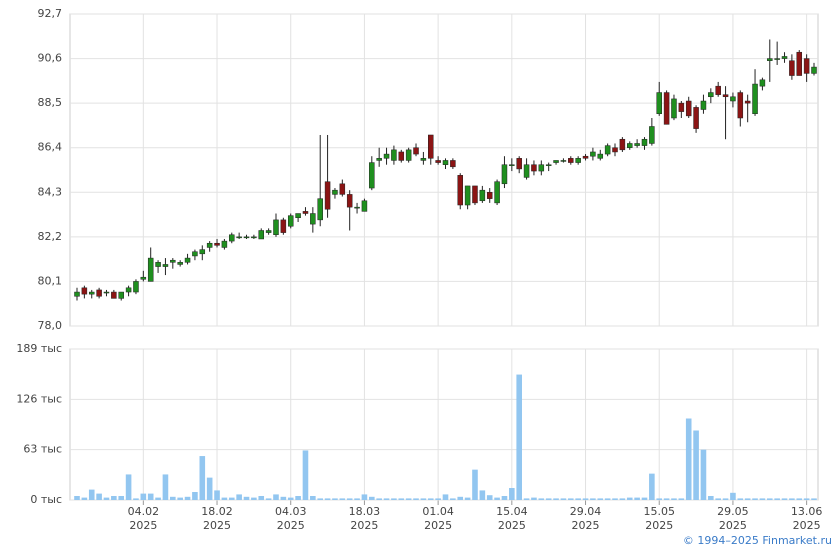 This screenshot has height=550, width=840. What do you see at coordinates (50, 325) in the screenshot?
I see `y-tick-label: 78,0` at bounding box center [50, 325].